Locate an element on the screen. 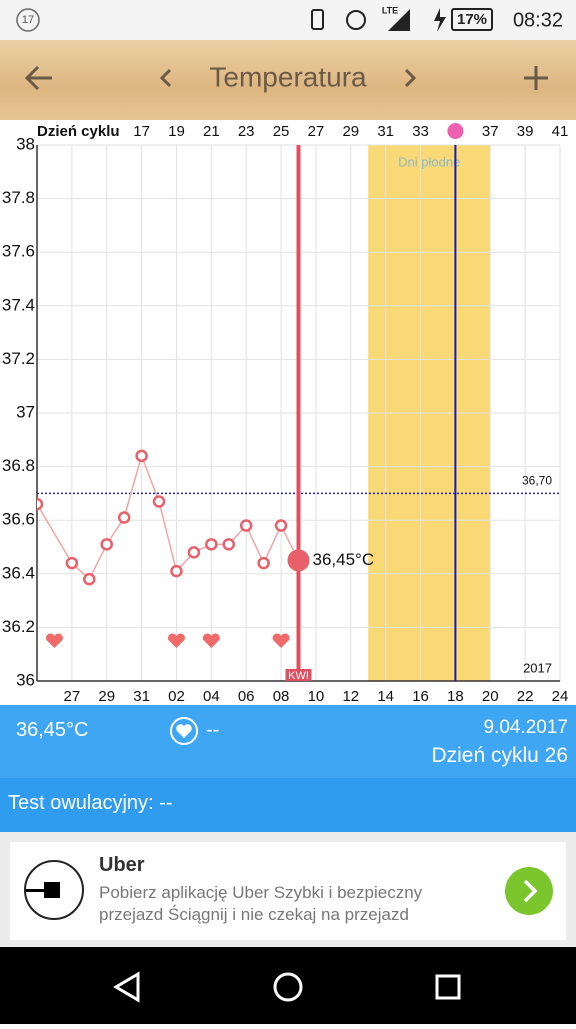 The height and width of the screenshot is (1029, 576). x-tick-label: 14 is located at coordinates (385, 696).